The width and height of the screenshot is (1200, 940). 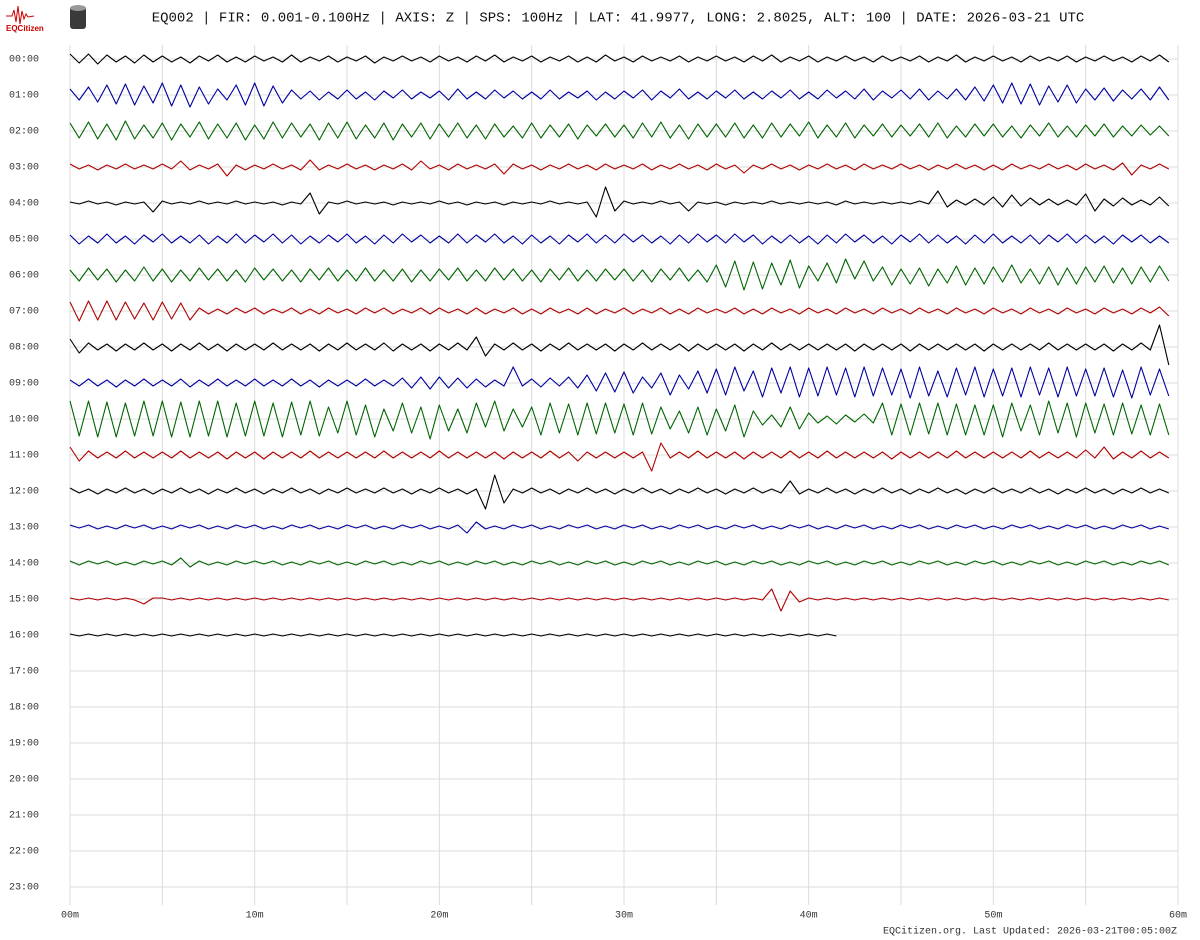 What do you see at coordinates (24, 276) in the screenshot?
I see `row-label: 06:00` at bounding box center [24, 276].